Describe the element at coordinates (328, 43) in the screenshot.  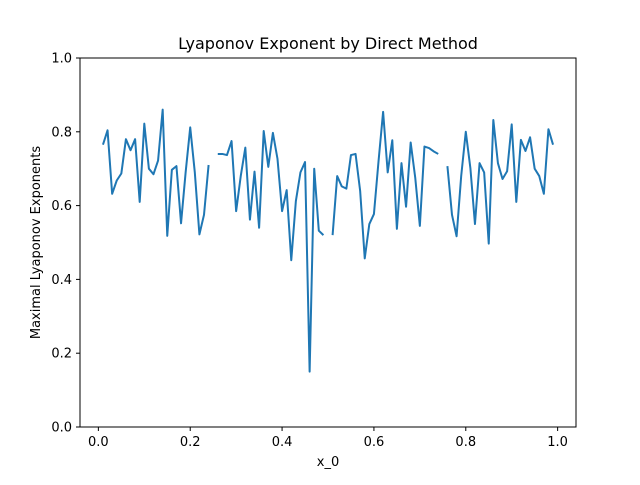
I see `chart-title: Lyaponov Exponent by Direct Method` at that location.